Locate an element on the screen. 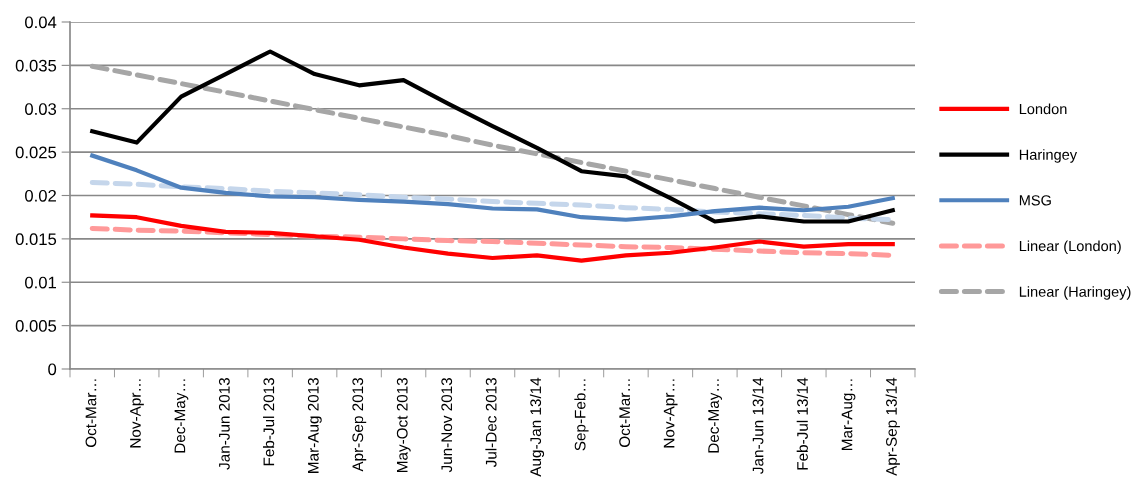 The height and width of the screenshot is (504, 1139). legend-label: London is located at coordinates (1043, 109).